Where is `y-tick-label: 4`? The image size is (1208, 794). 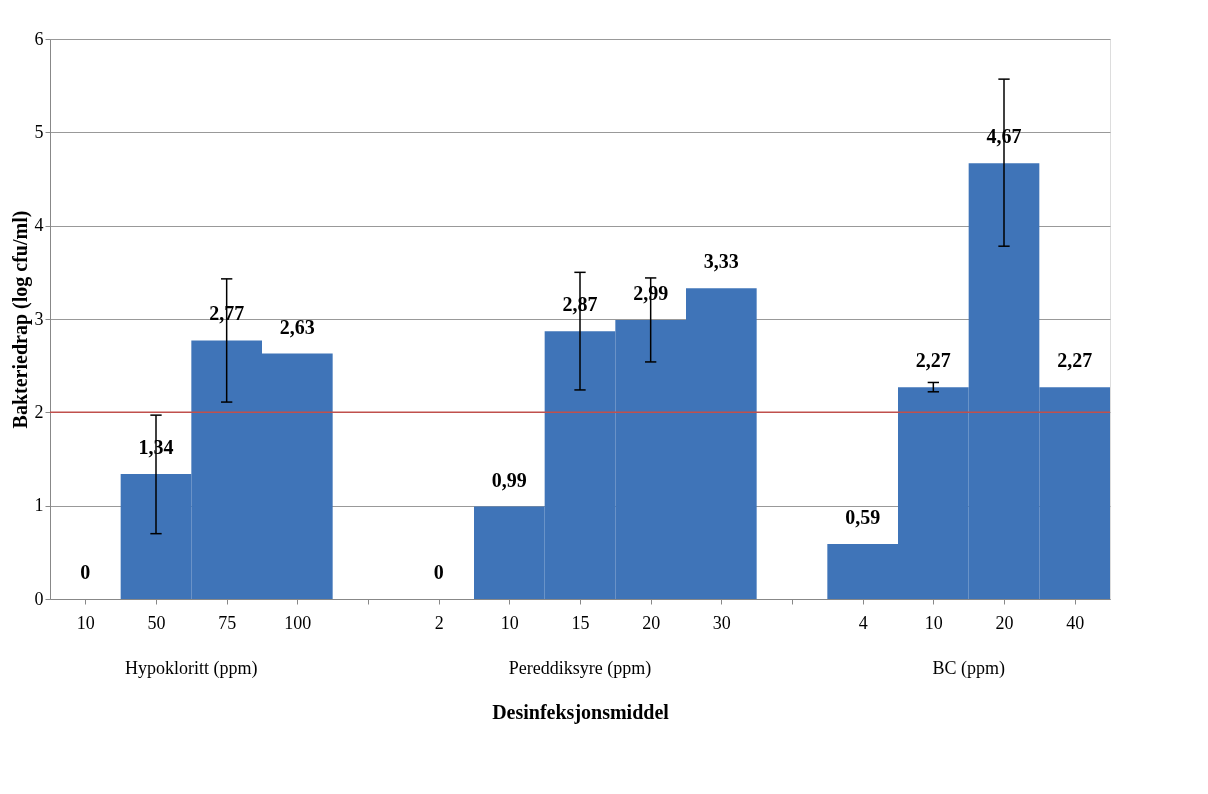
y-tick-label: 4 is located at coordinates (39, 225).